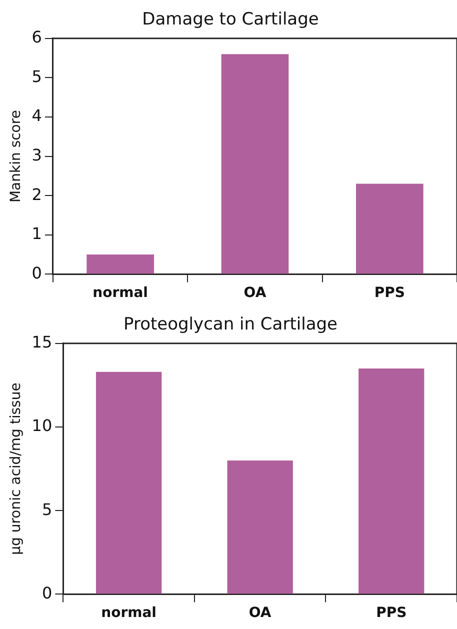 This screenshot has height=629, width=457. Describe the element at coordinates (16, 468) in the screenshot. I see `y-axis-title: µg uronic acid/mg tissue` at that location.